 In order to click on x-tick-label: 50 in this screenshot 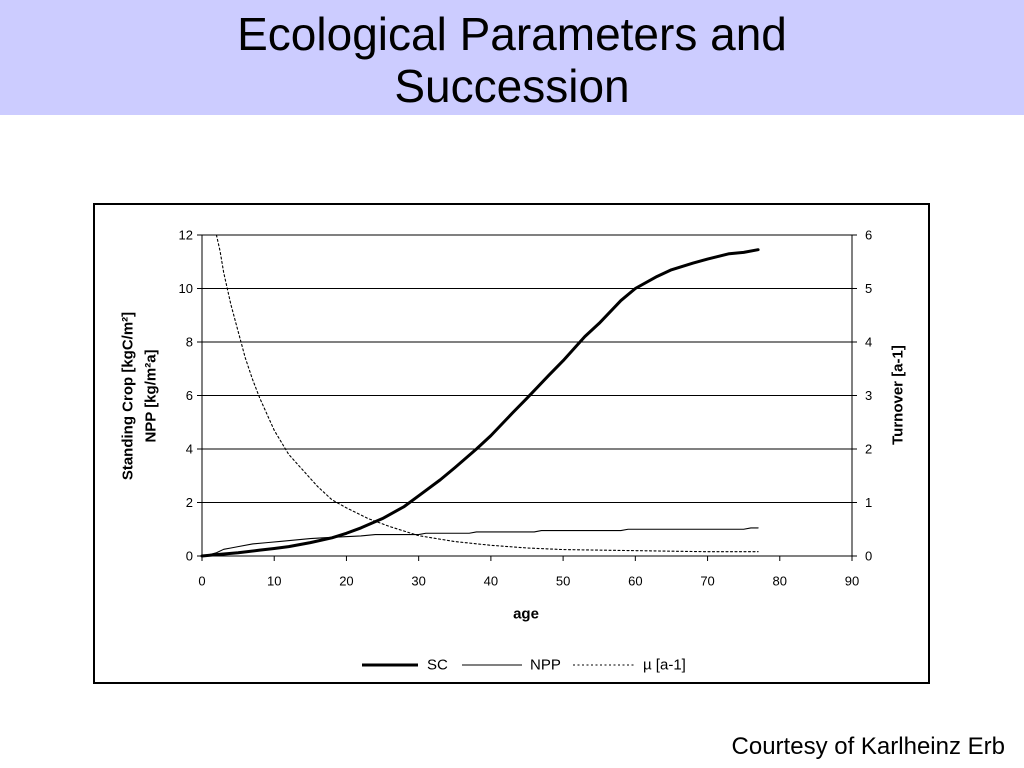, I will do `click(563, 581)`.